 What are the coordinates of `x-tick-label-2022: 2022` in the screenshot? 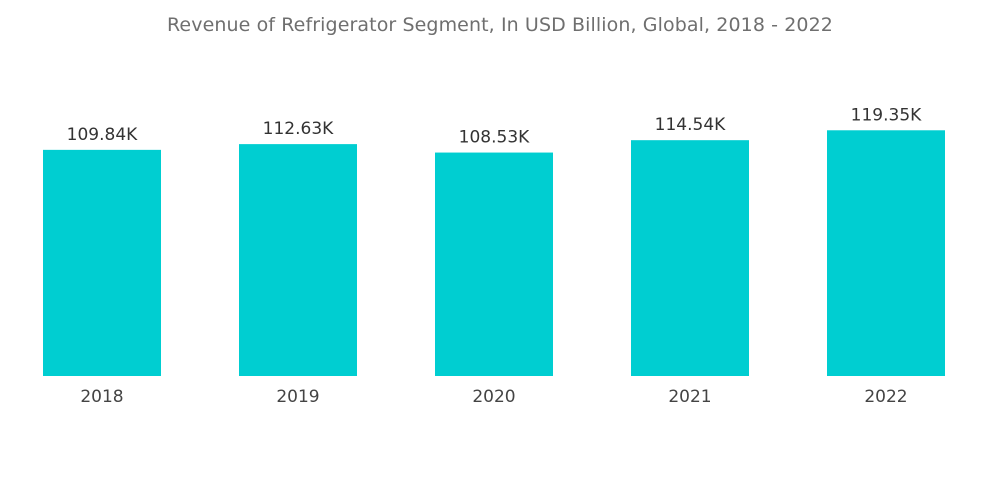 It's located at (885, 397).